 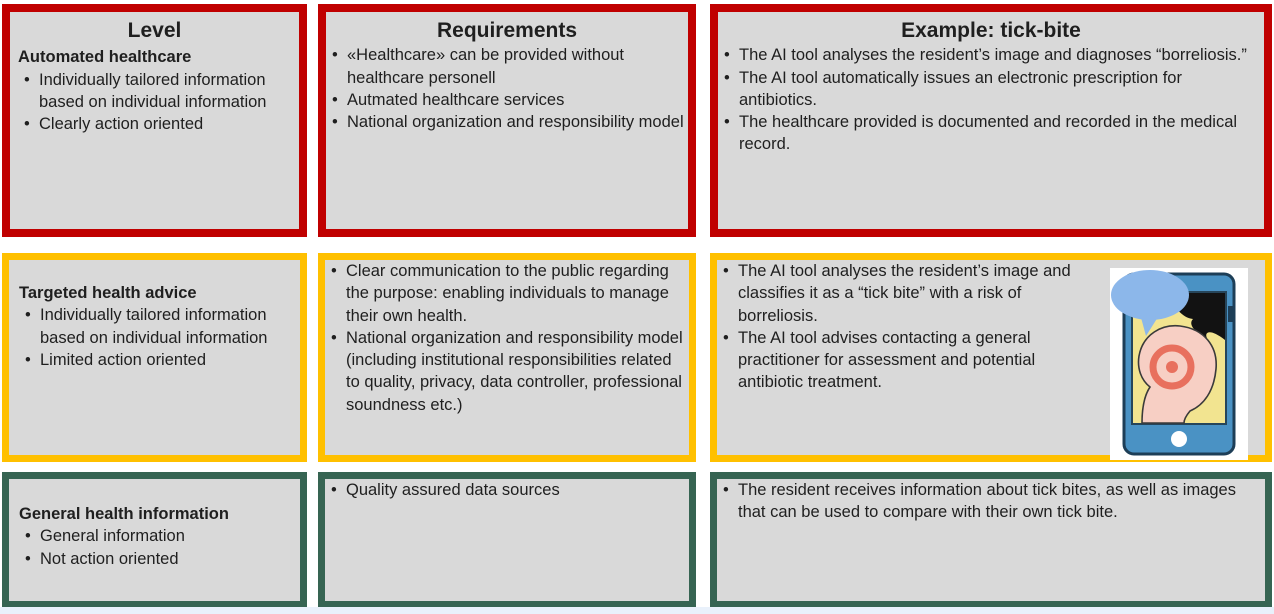 What do you see at coordinates (991, 30) in the screenshot?
I see `column-title-example-tick-bite: Example: tick-bite` at bounding box center [991, 30].